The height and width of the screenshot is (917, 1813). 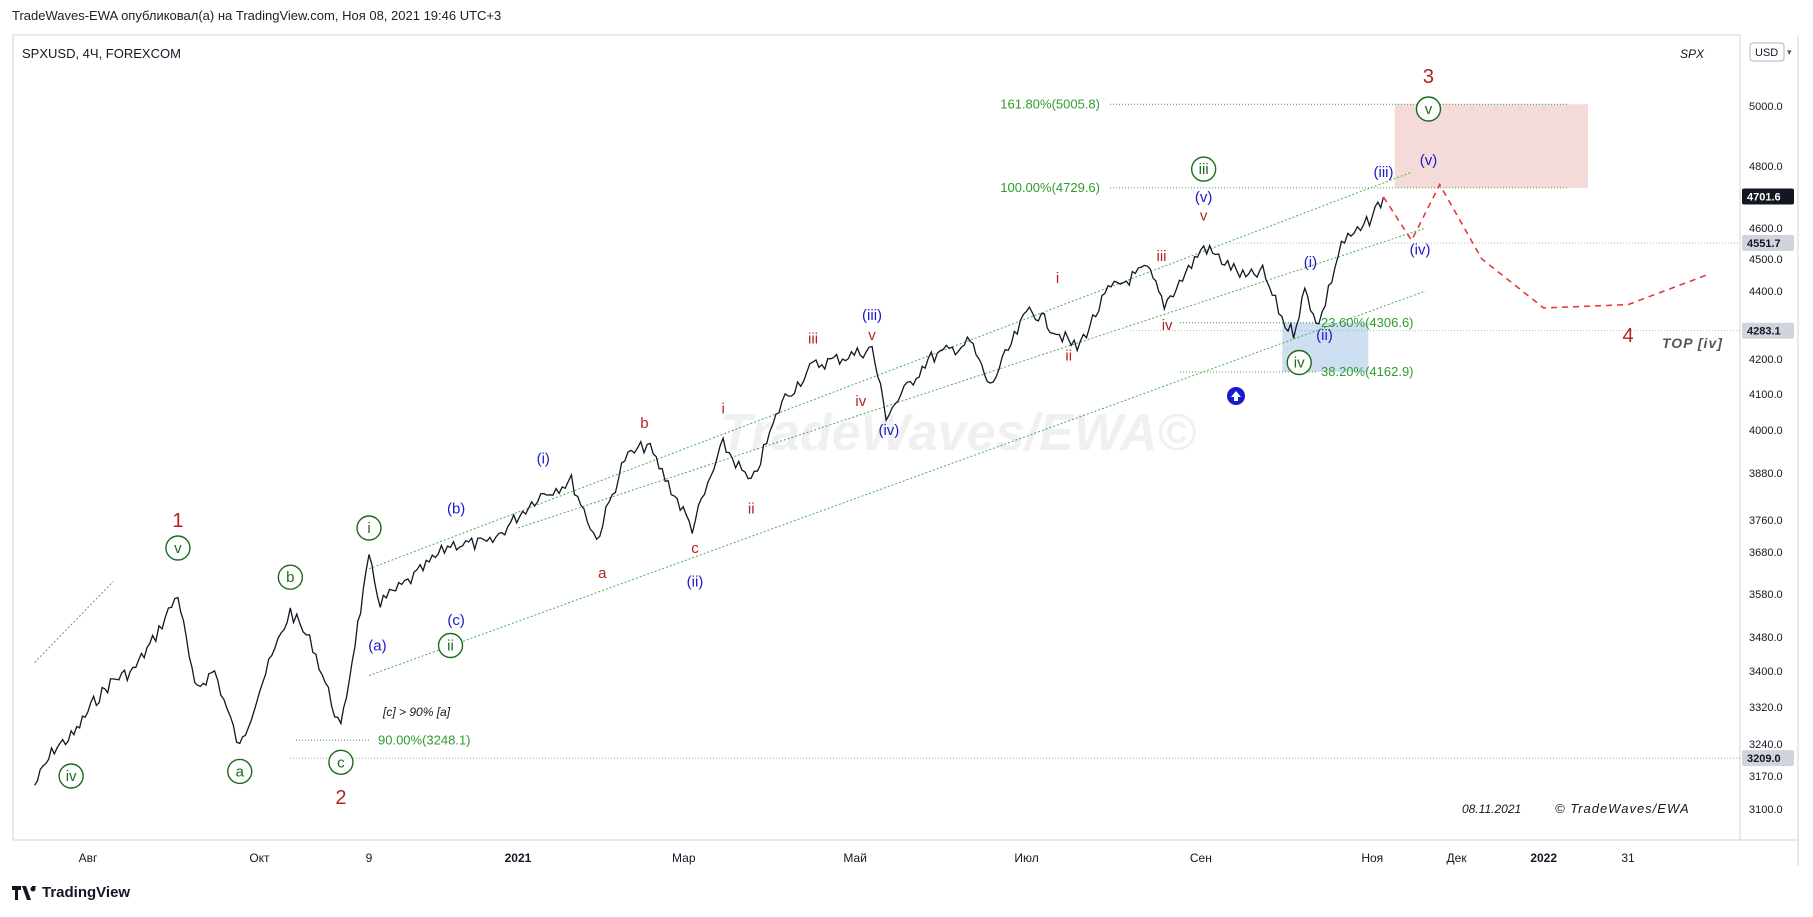 I want to click on y-tick-label: 4100.0, so click(x=1766, y=395).